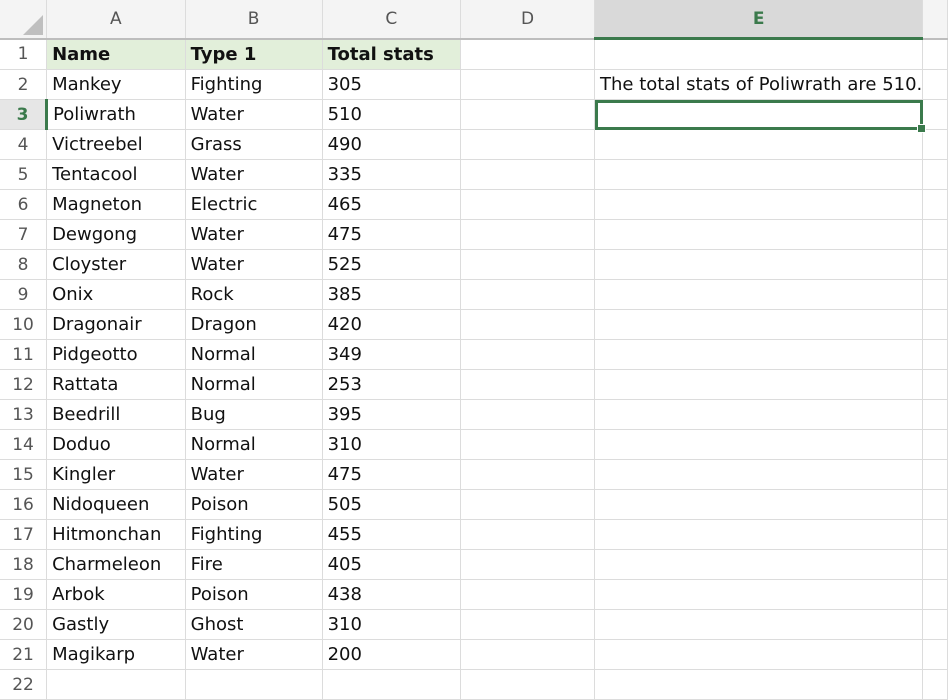 This screenshot has width=948, height=700. What do you see at coordinates (935, 684) in the screenshot?
I see `cell-f22` at bounding box center [935, 684].